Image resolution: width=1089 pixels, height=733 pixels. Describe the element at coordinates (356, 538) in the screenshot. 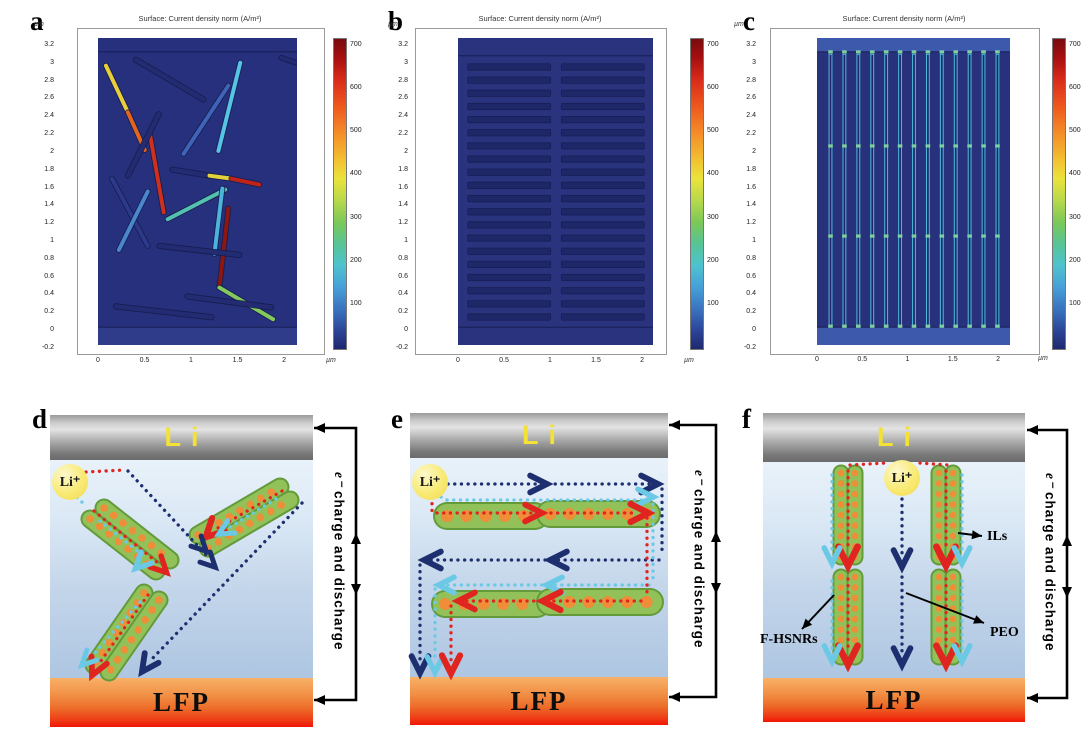

I see `circuit-arrowhead-up` at that location.